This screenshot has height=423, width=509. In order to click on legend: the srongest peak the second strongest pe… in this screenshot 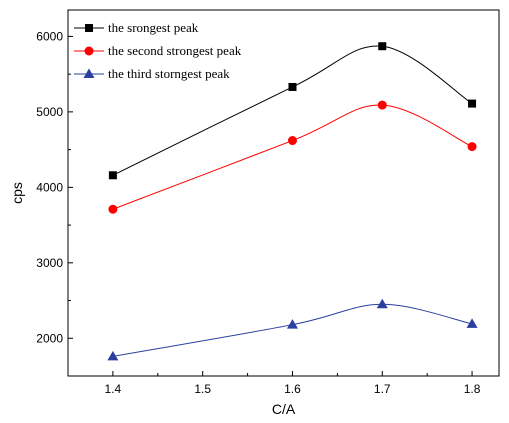, I will do `click(158, 50)`.